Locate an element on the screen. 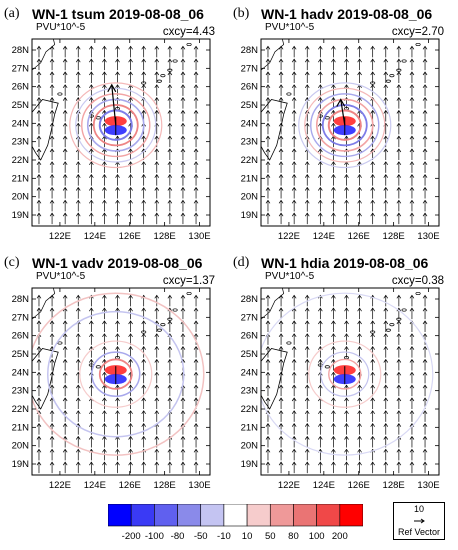 The image size is (458, 550). colorbar-label: -10 is located at coordinates (224, 536).